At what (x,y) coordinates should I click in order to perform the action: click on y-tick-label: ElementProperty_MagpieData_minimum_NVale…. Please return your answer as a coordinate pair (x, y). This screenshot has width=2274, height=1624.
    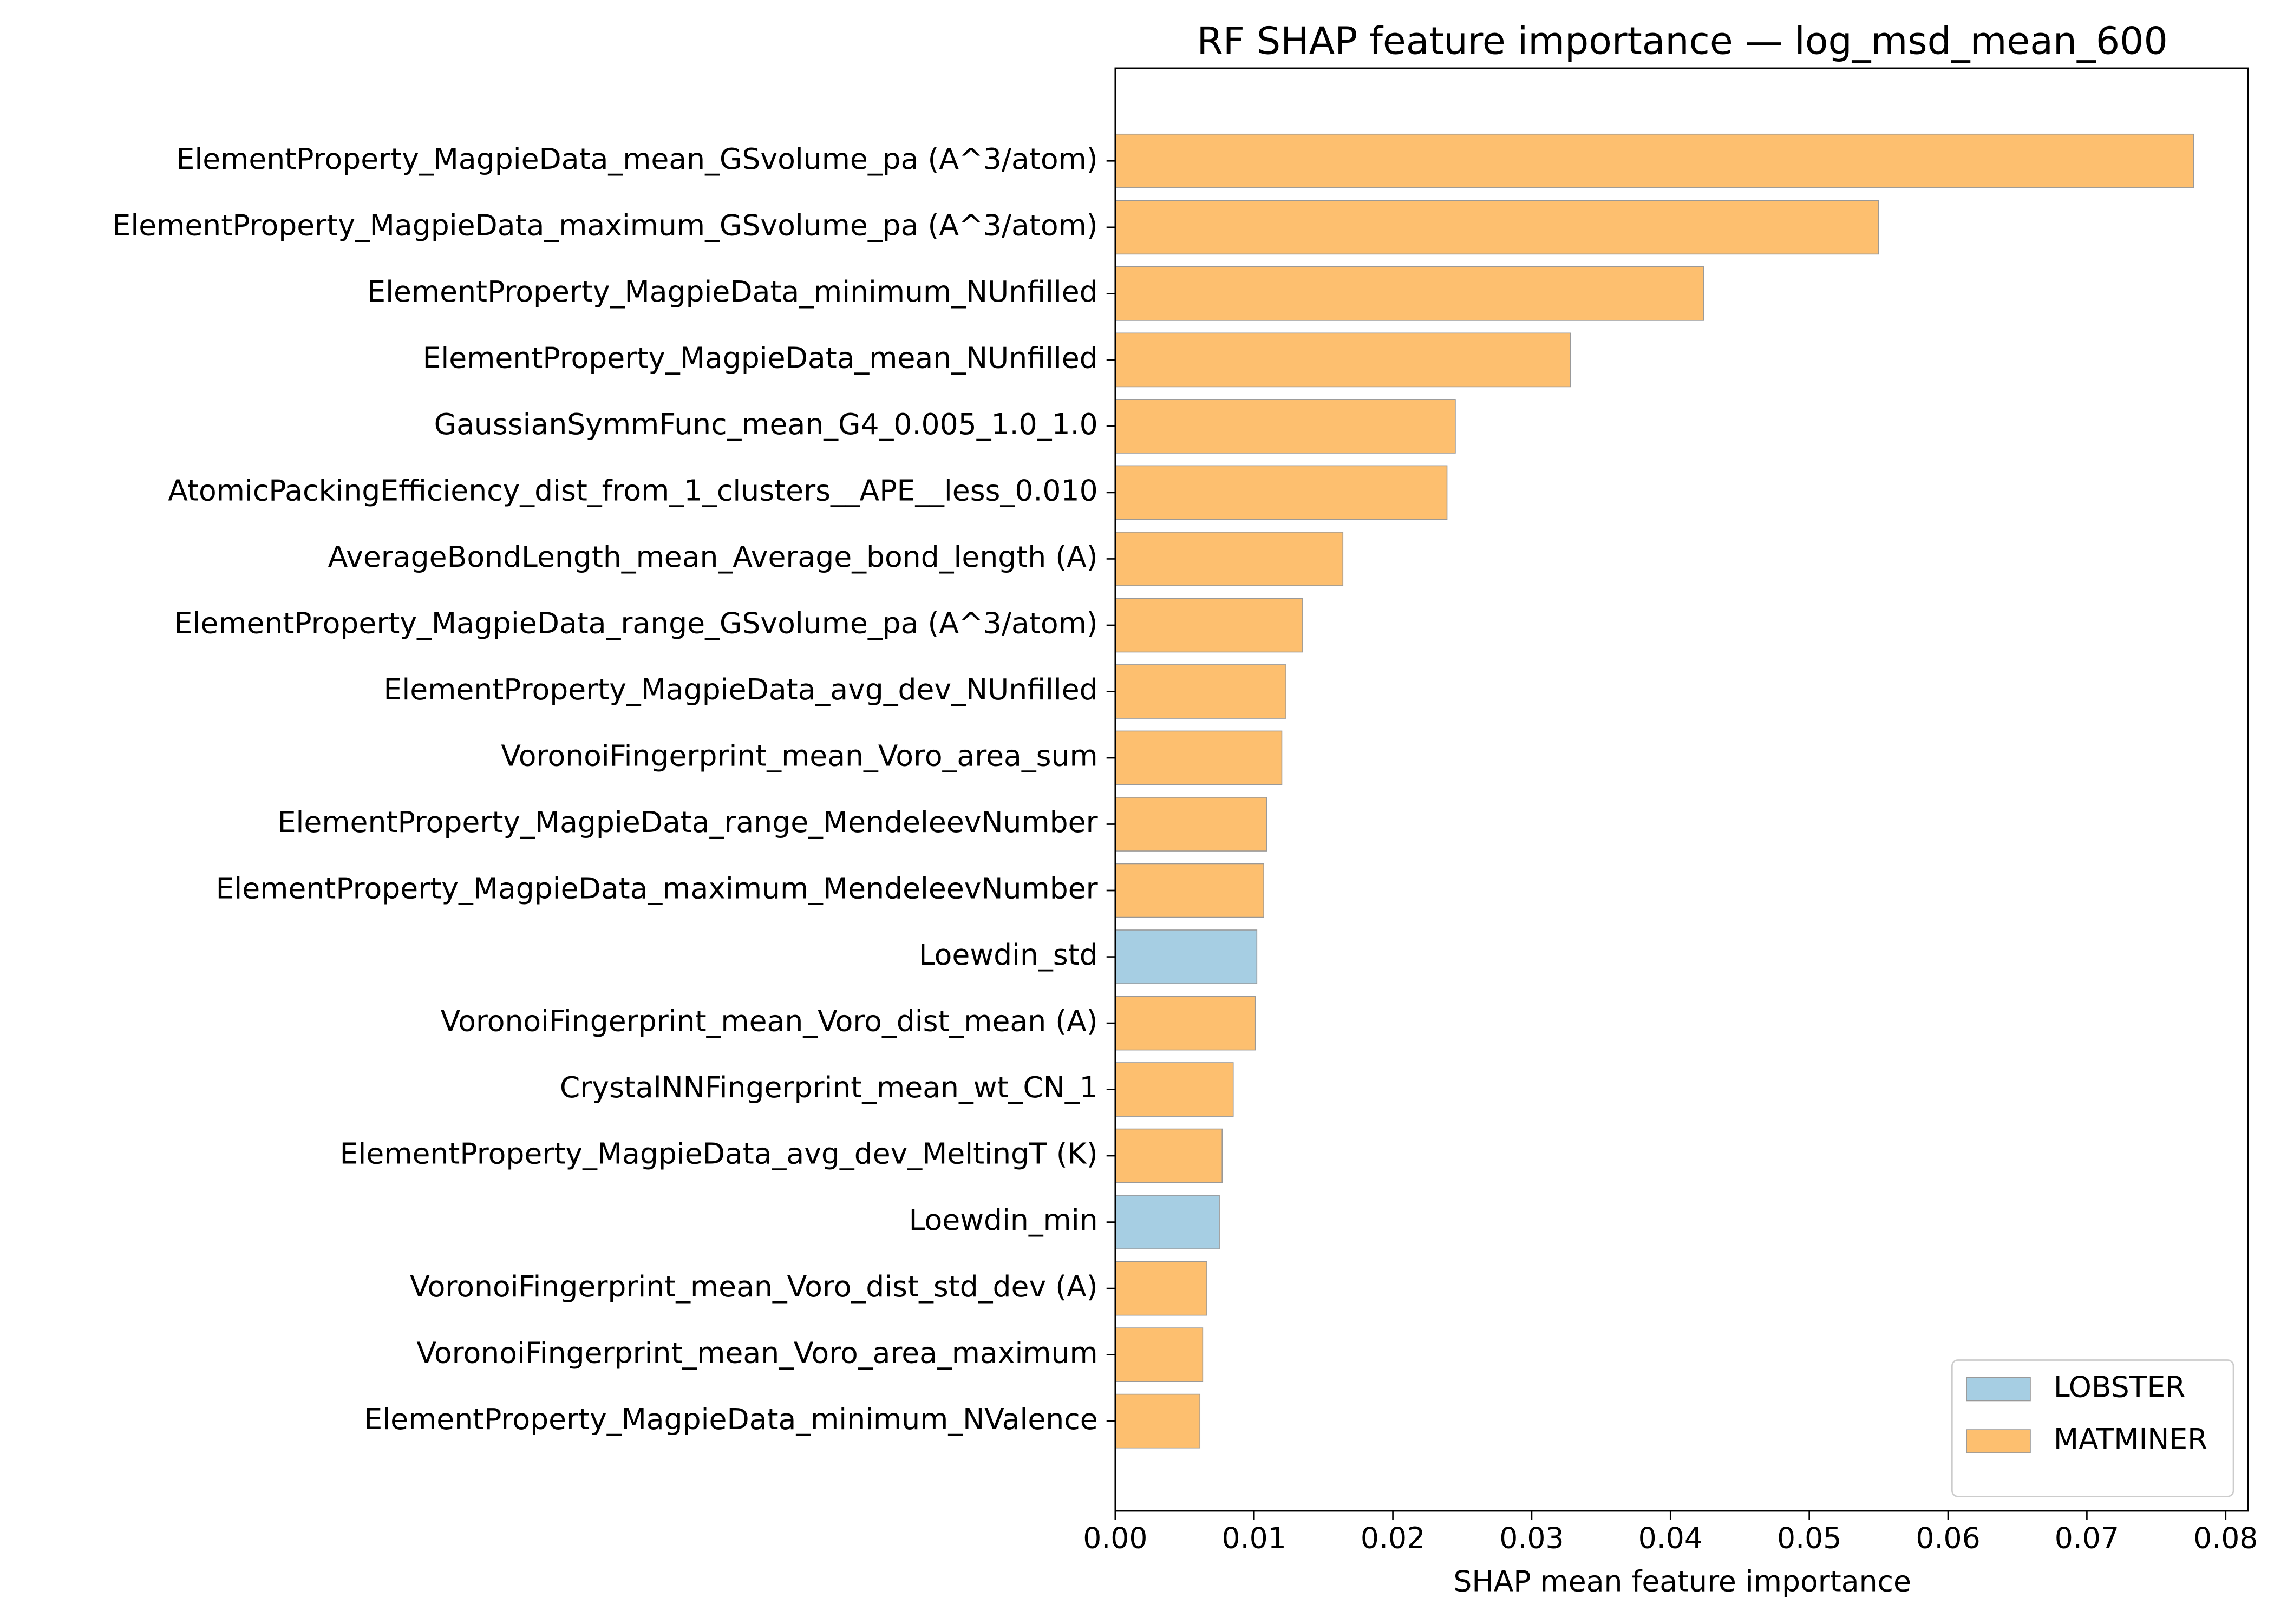
    Looking at the image, I should click on (731, 1419).